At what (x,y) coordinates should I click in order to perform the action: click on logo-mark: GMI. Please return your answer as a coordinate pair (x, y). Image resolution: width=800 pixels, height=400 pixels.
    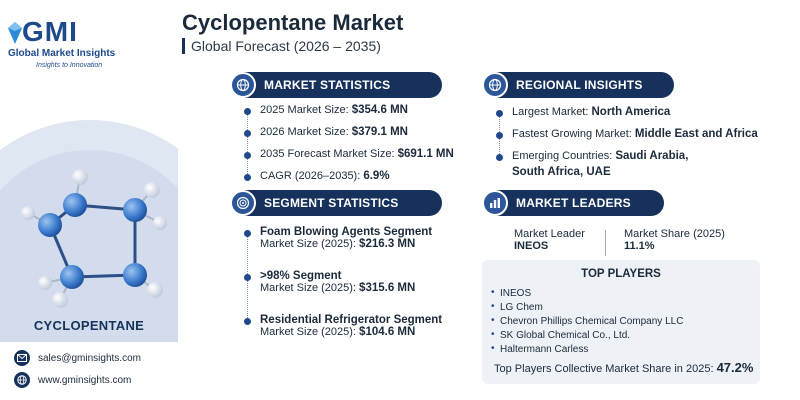
    Looking at the image, I should click on (50, 31).